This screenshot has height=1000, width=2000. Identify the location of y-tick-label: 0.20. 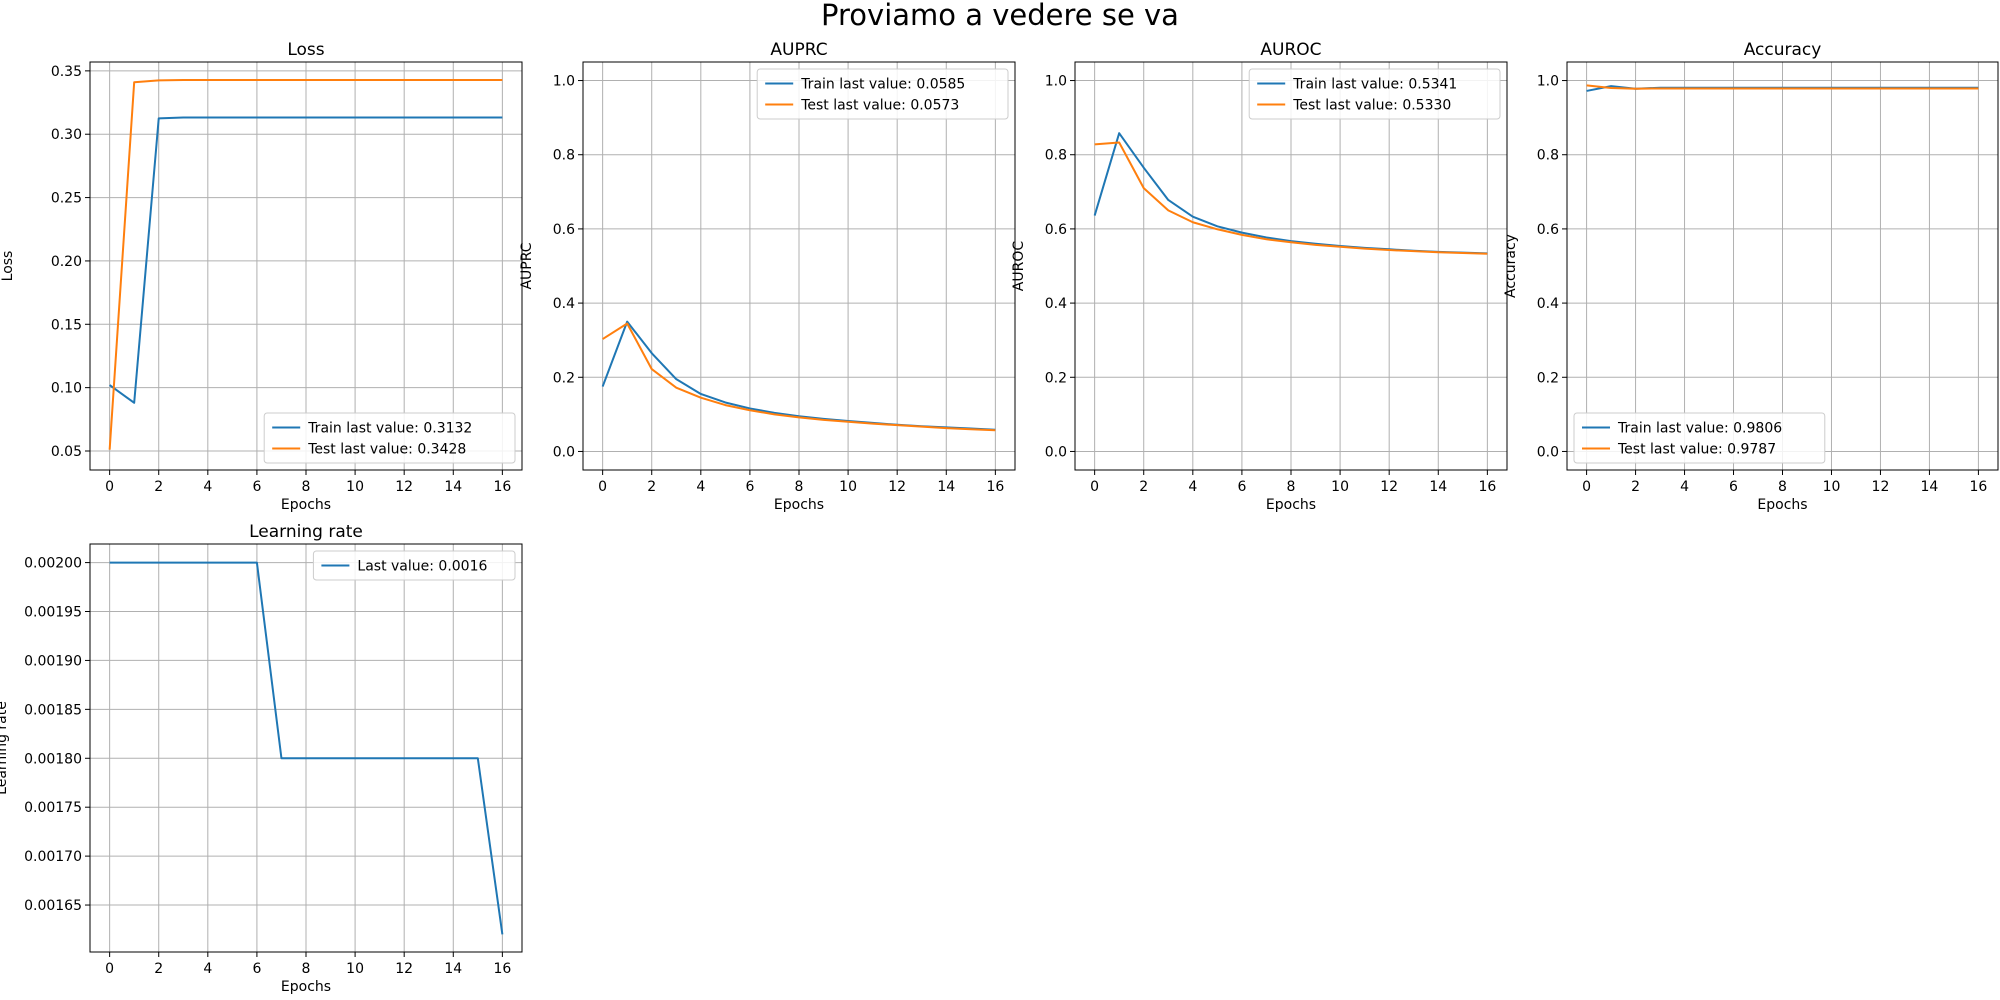
(66, 262).